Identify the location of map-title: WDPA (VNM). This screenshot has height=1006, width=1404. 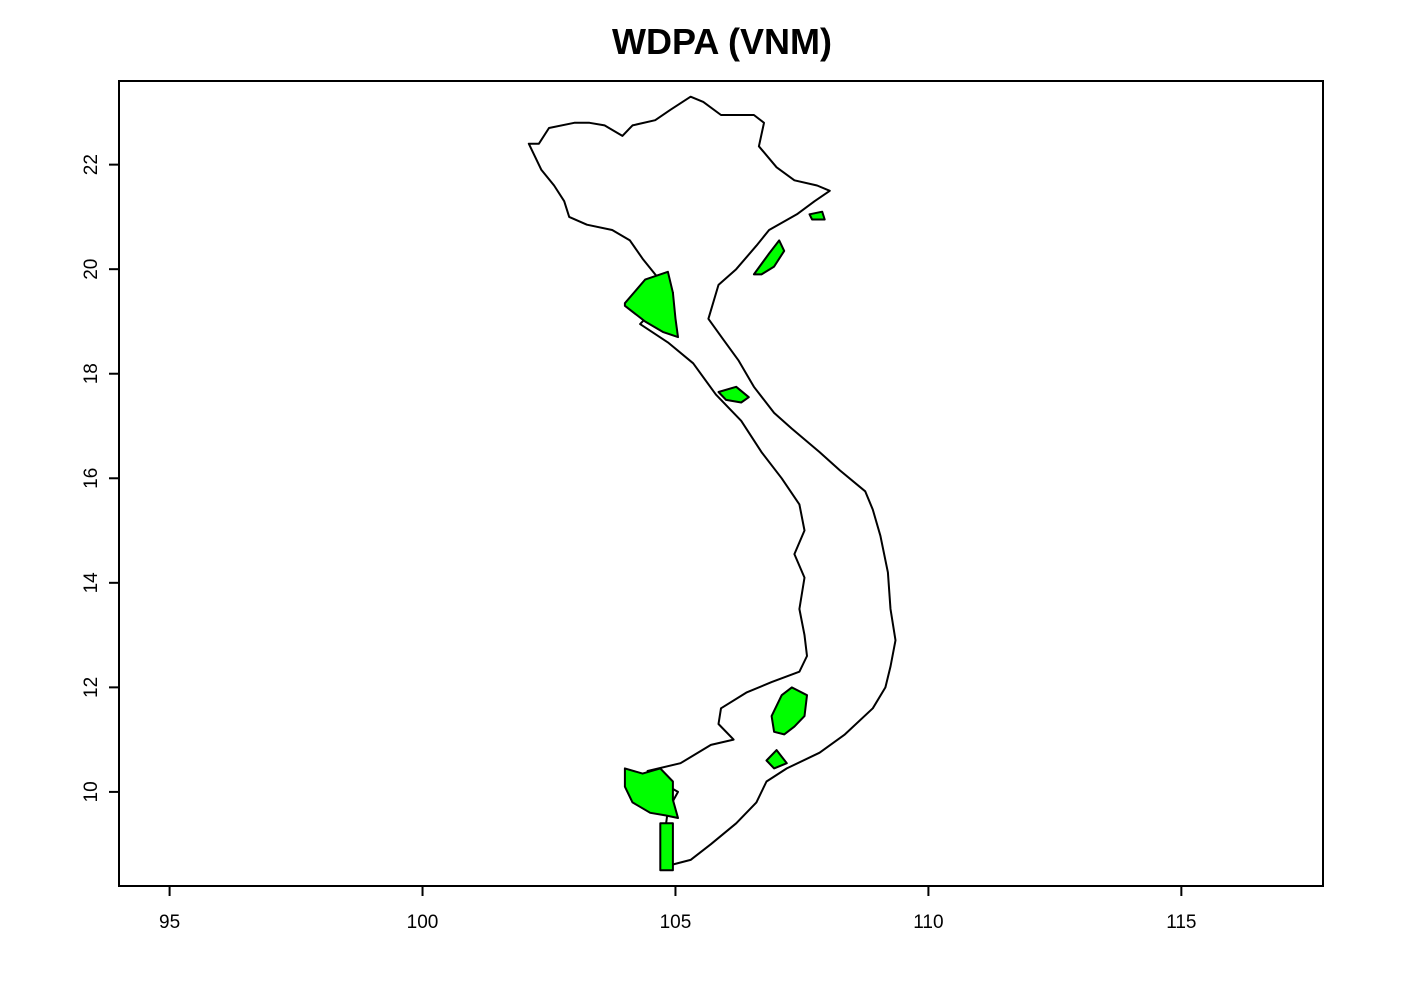
(722, 41).